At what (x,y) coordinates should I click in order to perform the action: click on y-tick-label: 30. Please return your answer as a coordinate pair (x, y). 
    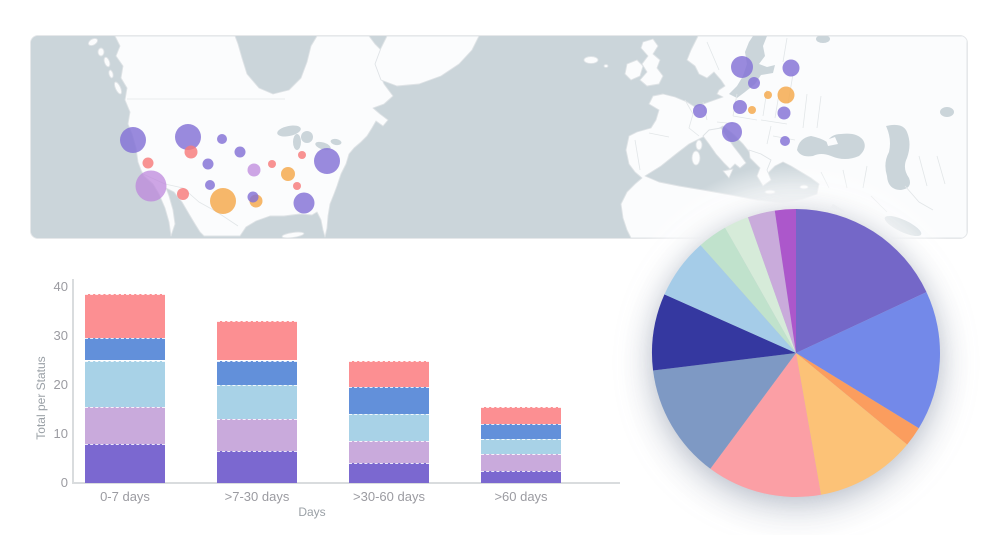
    Looking at the image, I should click on (60, 335).